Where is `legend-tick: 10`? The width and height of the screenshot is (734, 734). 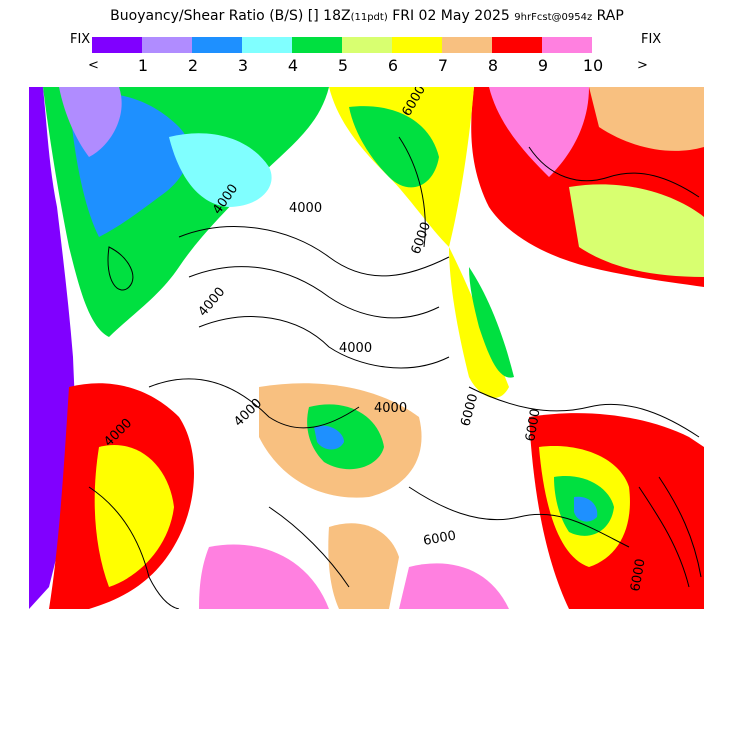
legend-tick: 10 is located at coordinates (593, 65).